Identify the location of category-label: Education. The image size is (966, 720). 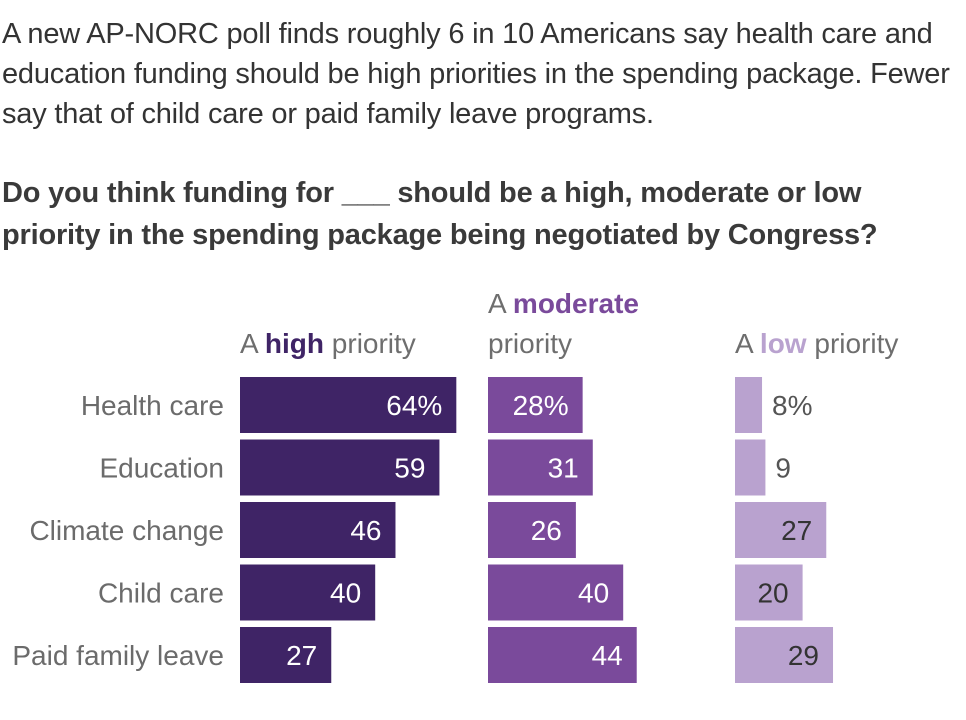
(161, 468).